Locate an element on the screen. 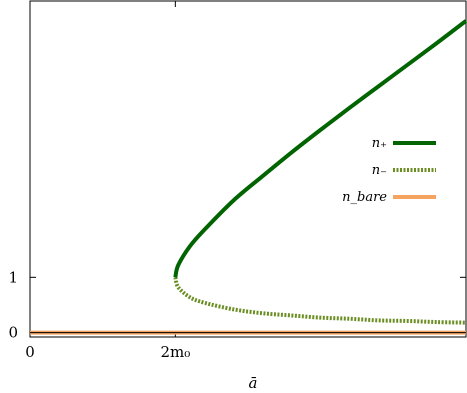 This screenshot has width=467, height=393. x-tick-label: 2m₀ is located at coordinates (175, 352).